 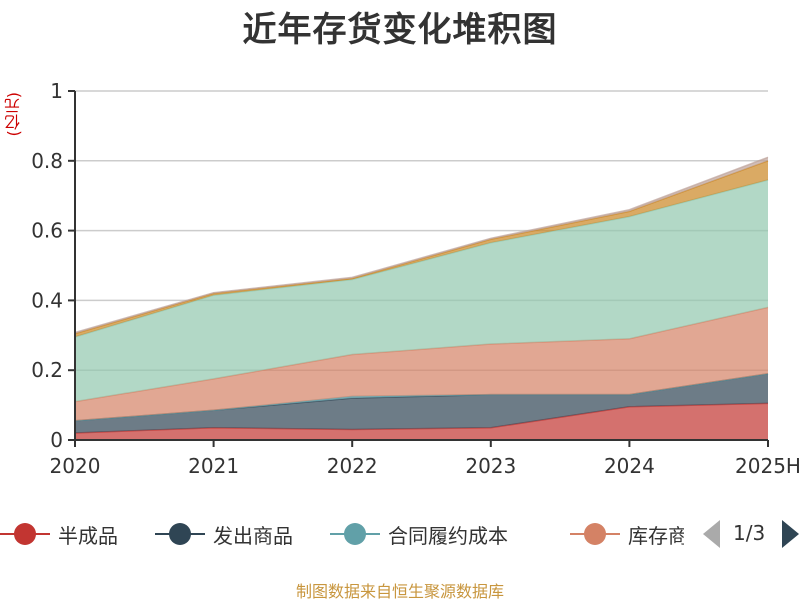 What do you see at coordinates (47, 370) in the screenshot?
I see `y-tick-label: 0.2` at bounding box center [47, 370].